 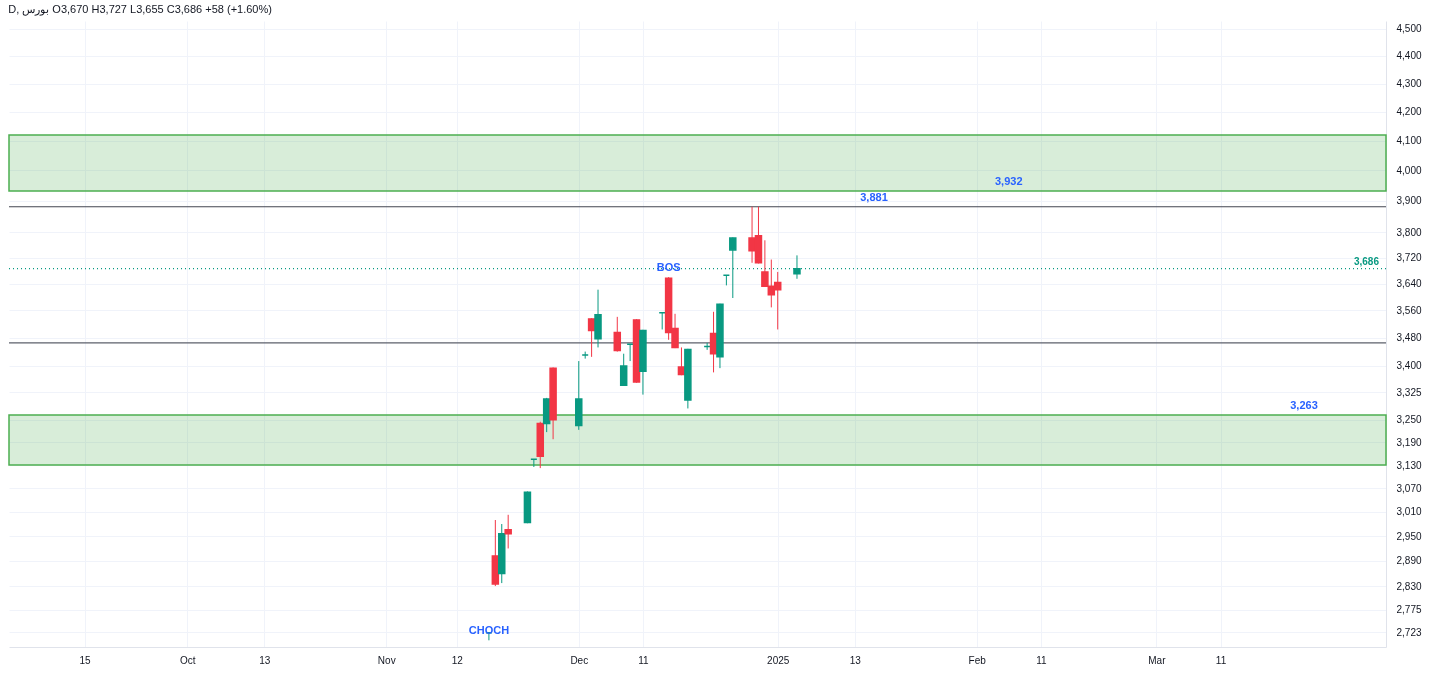 What do you see at coordinates (579, 660) in the screenshot?
I see `x-tick-label: Dec` at bounding box center [579, 660].